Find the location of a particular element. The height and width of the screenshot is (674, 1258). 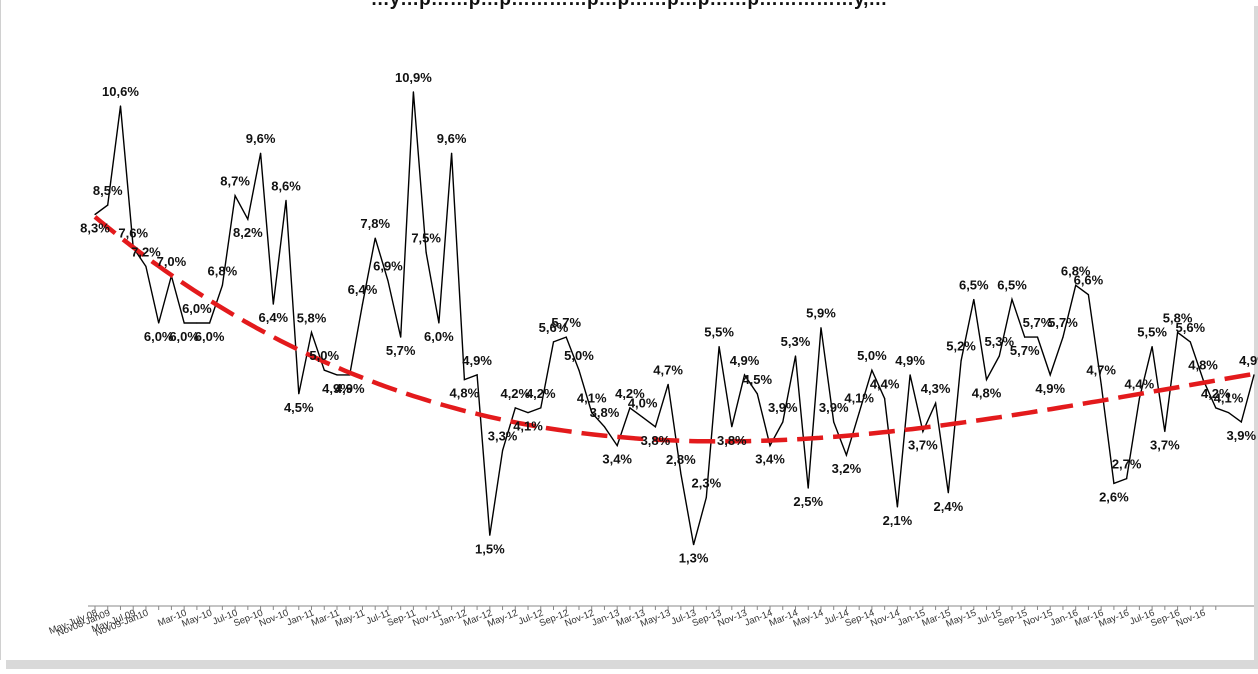

data-label: 7,5% is located at coordinates (426, 237).